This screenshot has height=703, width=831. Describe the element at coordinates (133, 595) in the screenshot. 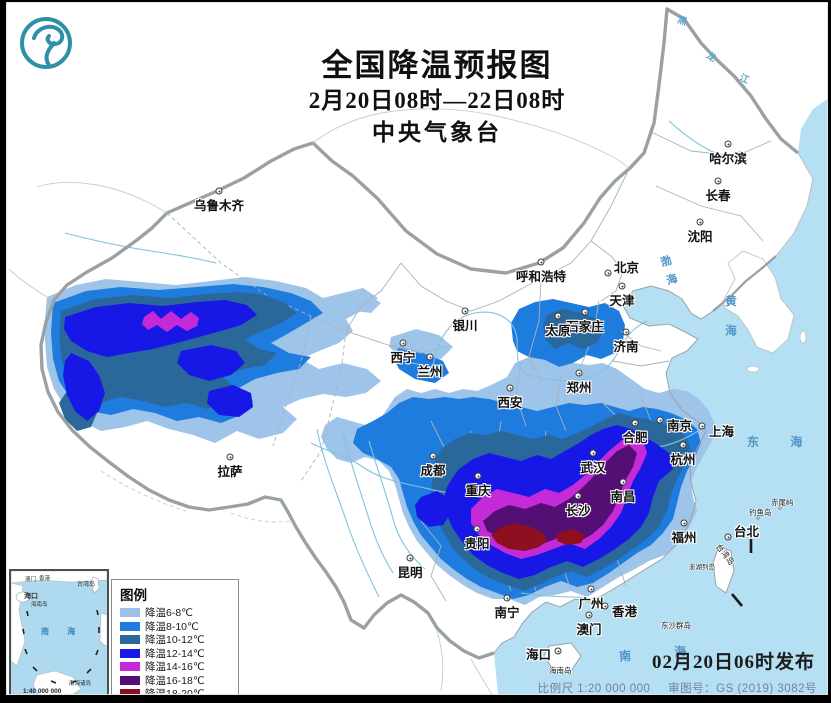

I see `legend-title: 图例` at that location.